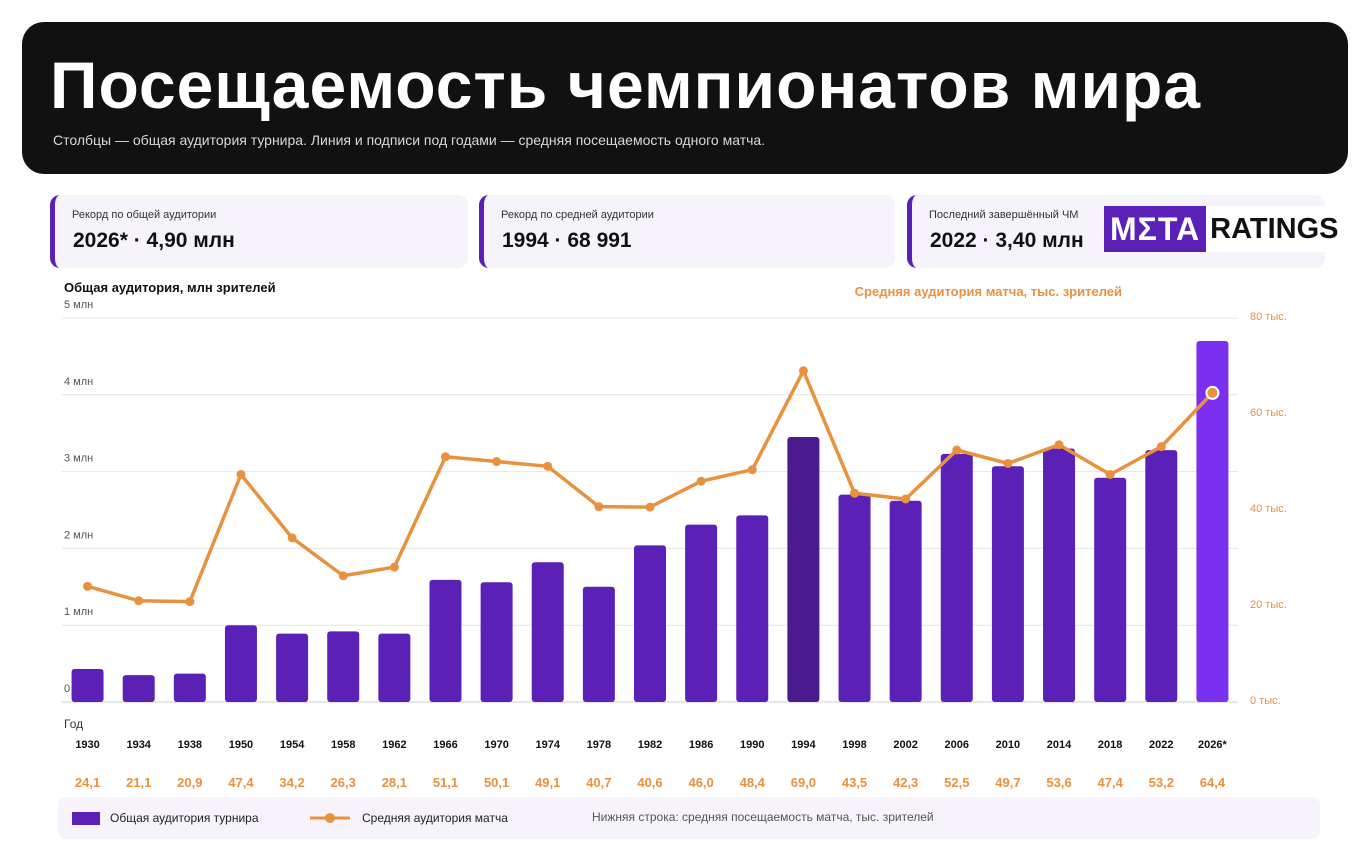 The image size is (1360, 852). What do you see at coordinates (1268, 605) in the screenshot?
I see `right-tick-label: 20 тыс.` at bounding box center [1268, 605].